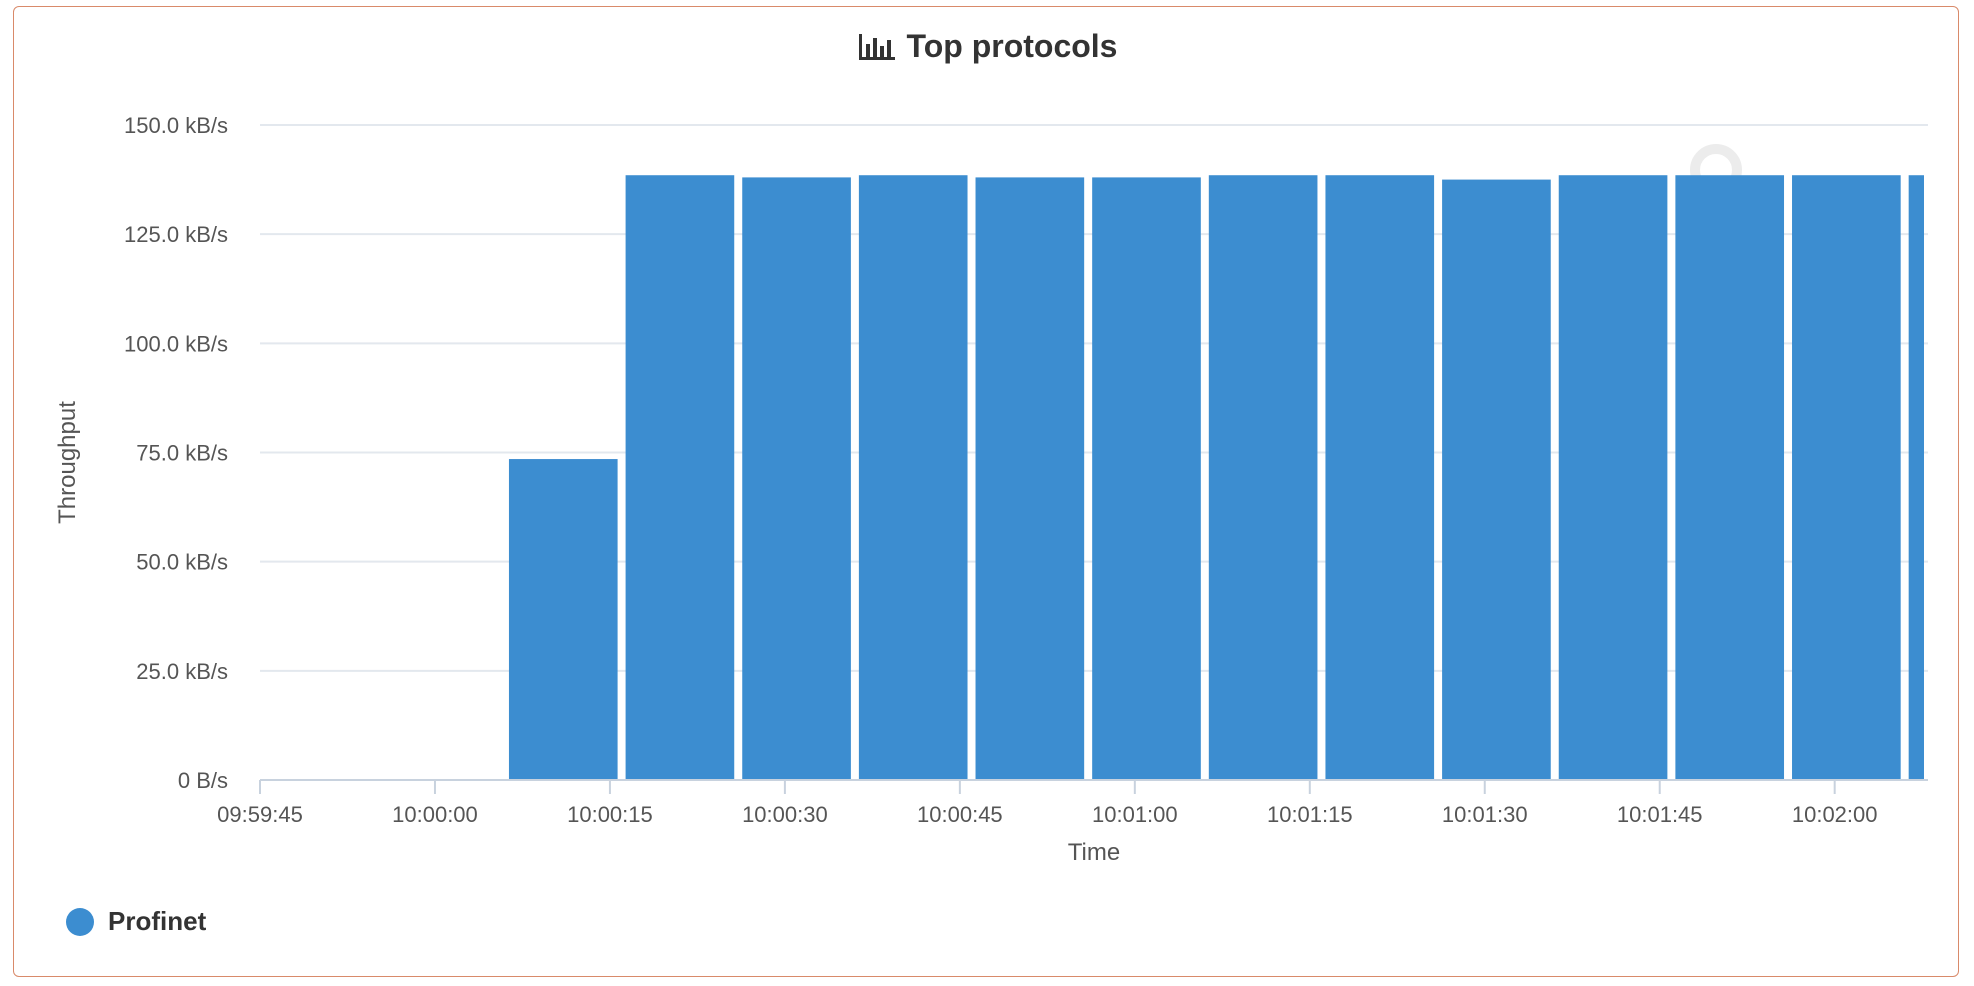  I want to click on x-tick-label: 10:02:00, so click(1835, 814).